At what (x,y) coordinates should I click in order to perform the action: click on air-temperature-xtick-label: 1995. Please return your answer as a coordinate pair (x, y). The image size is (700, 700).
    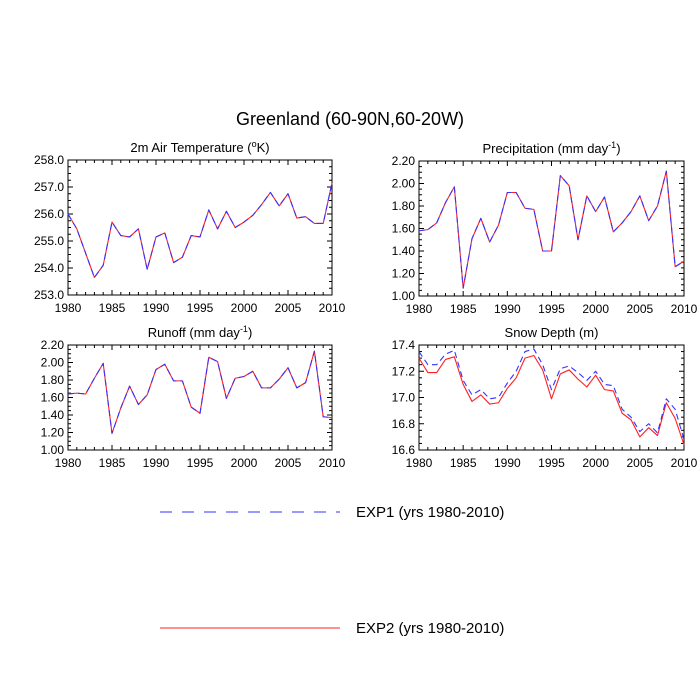
    Looking at the image, I should click on (200, 308).